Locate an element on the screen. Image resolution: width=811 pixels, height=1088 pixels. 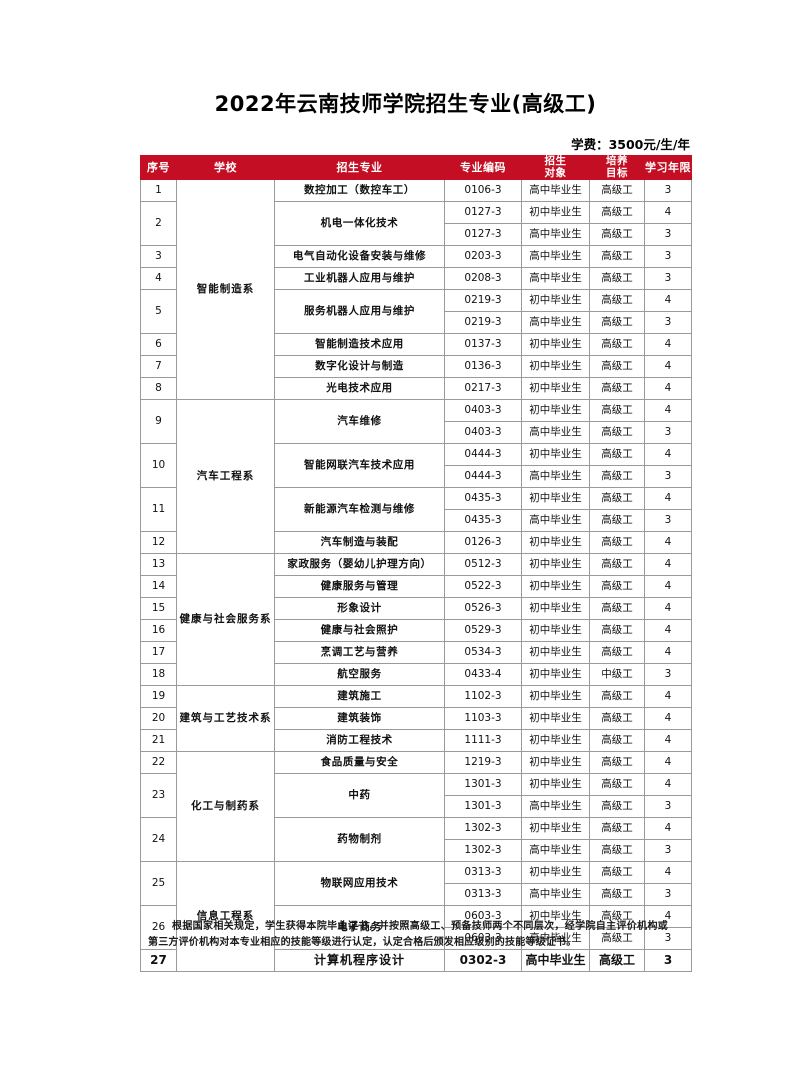
table-row: 0127-3 高中毕业生 高级工 3 is located at coordinates (416, 234).